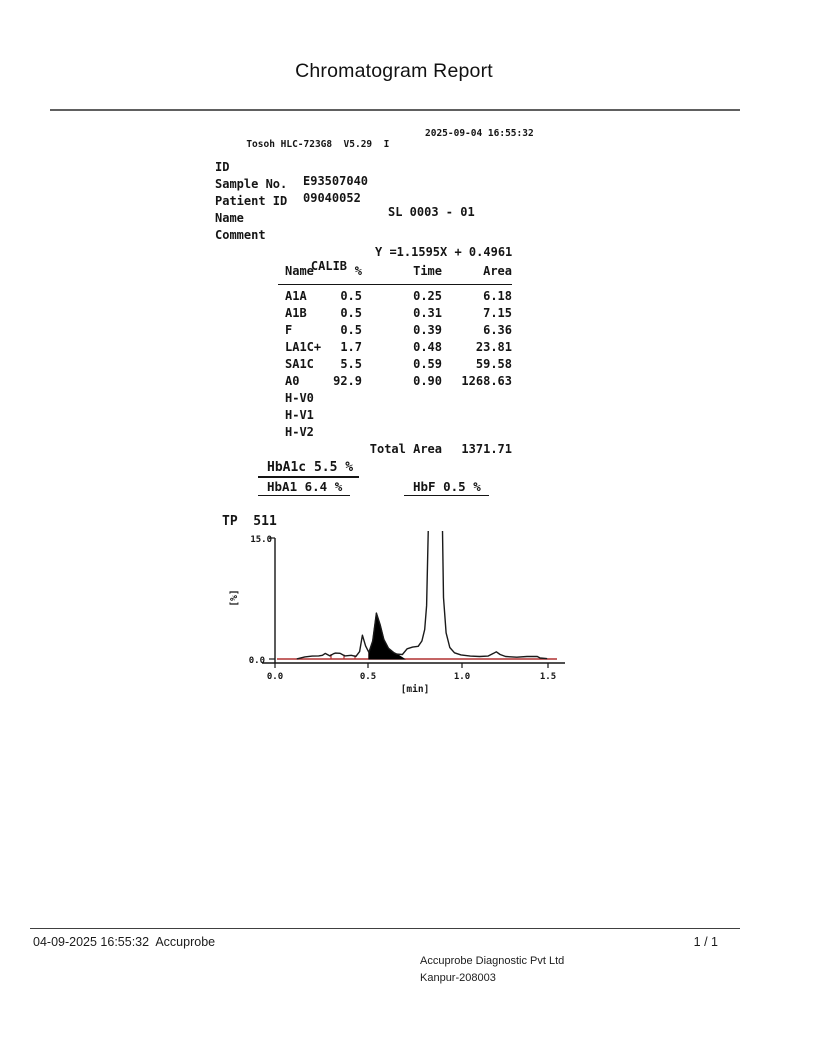 This screenshot has height=1056, width=816. What do you see at coordinates (444, 252) in the screenshot?
I see `calib-formula: Y =1.1595X + 0.4961` at bounding box center [444, 252].